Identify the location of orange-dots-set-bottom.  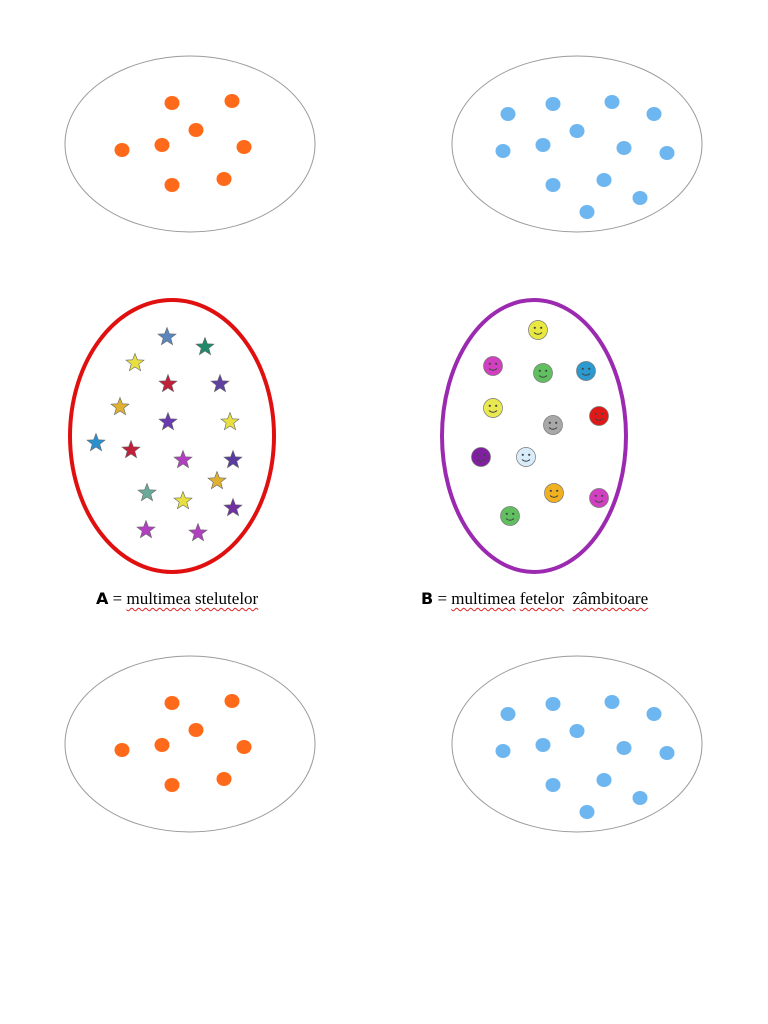
(190, 744).